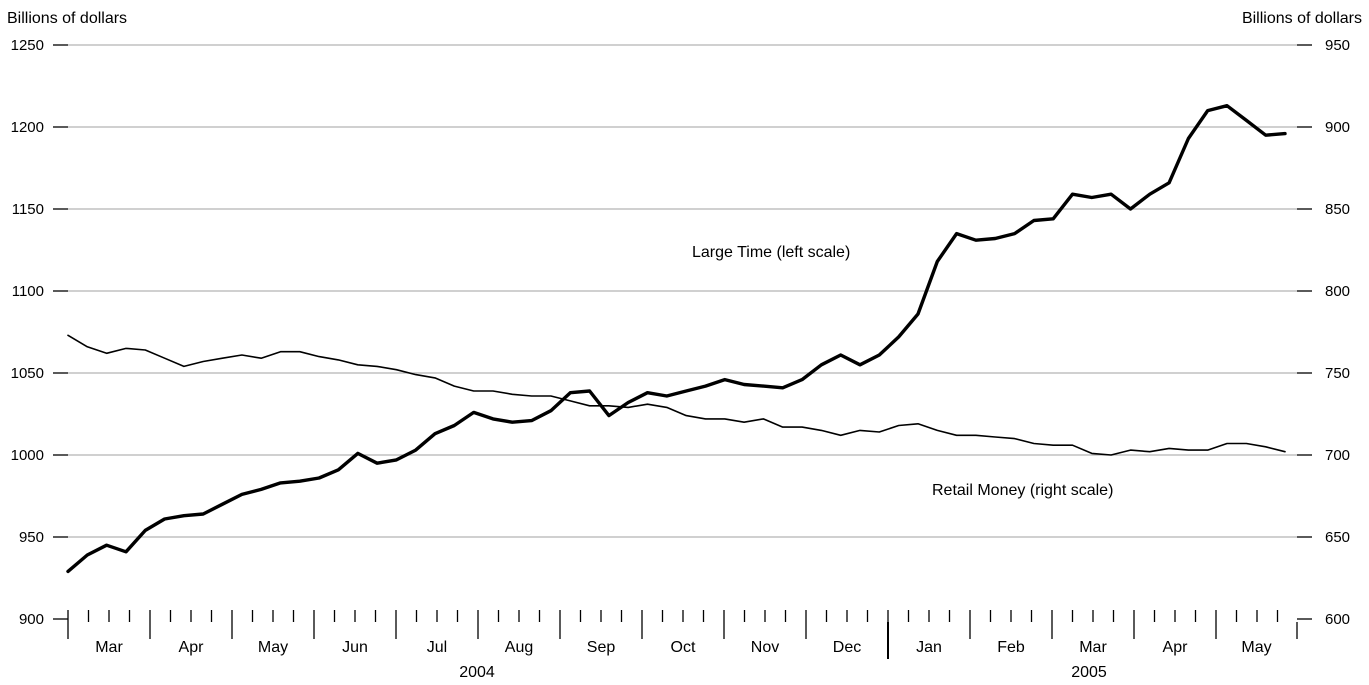  I want to click on right-tick-label: 950, so click(1337, 45).